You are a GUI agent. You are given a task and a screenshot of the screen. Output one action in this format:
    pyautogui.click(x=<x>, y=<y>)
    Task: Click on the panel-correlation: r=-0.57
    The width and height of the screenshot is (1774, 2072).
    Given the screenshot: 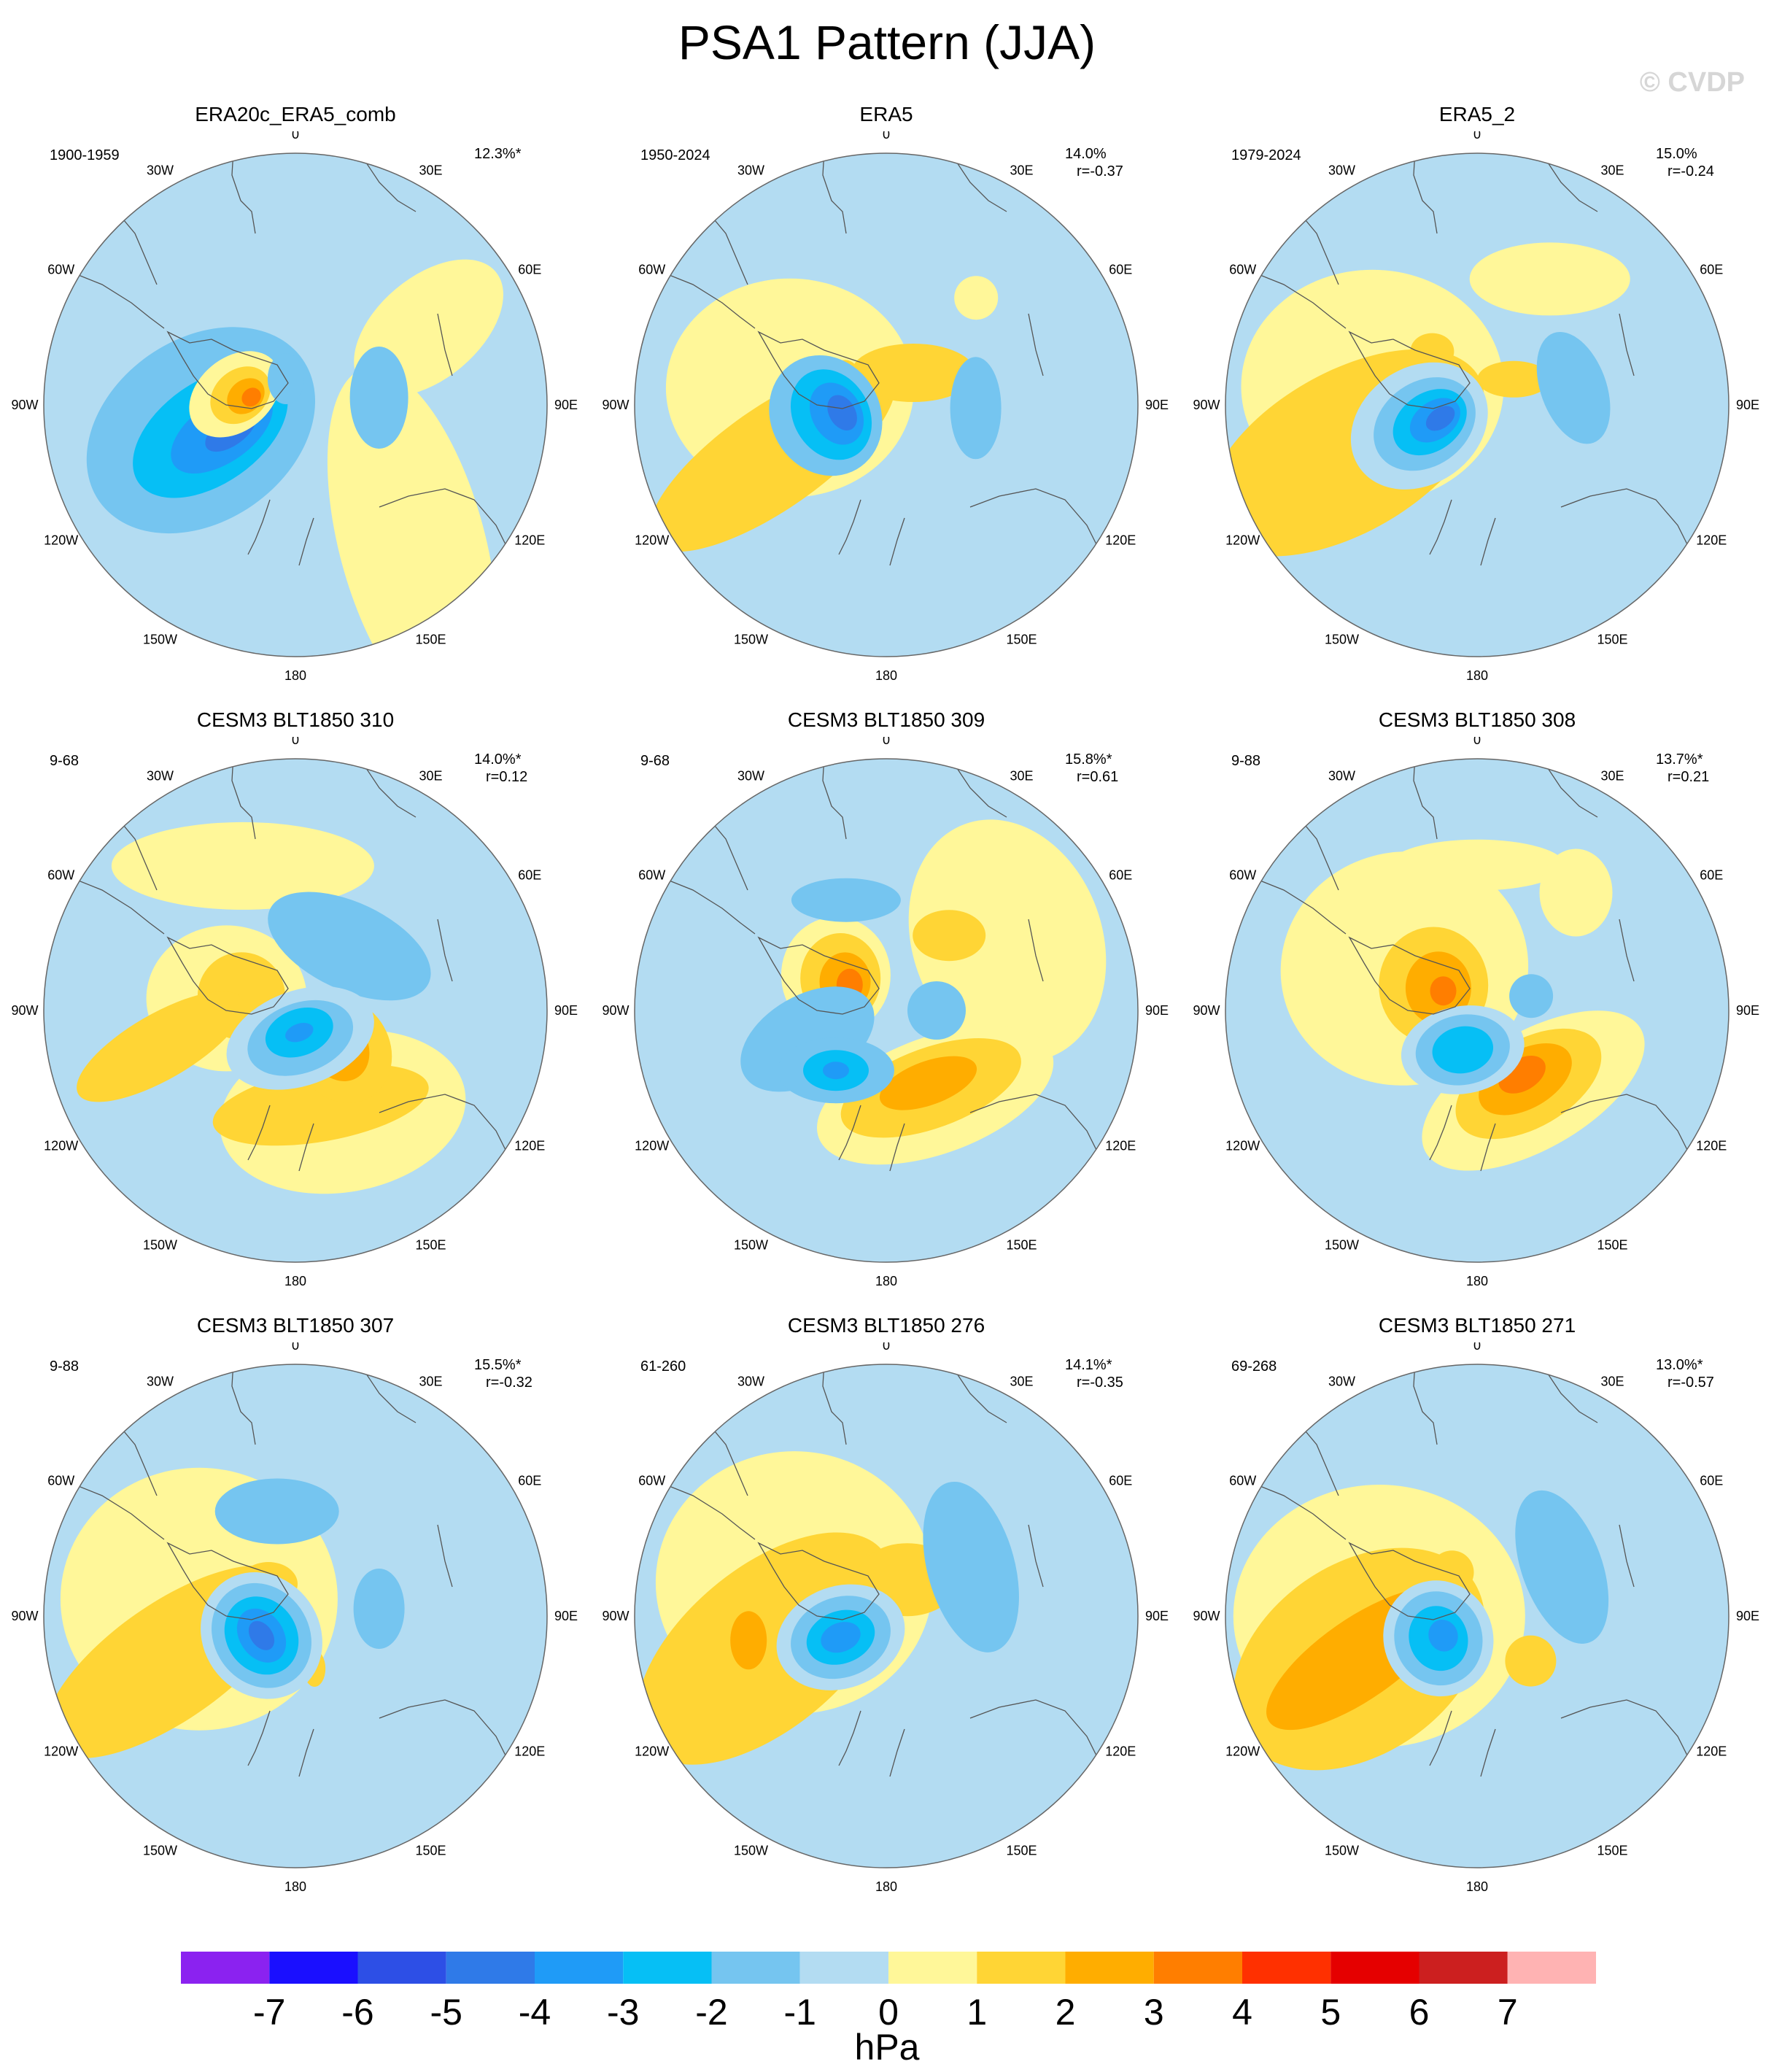 What is the action you would take?
    pyautogui.click(x=1691, y=1383)
    